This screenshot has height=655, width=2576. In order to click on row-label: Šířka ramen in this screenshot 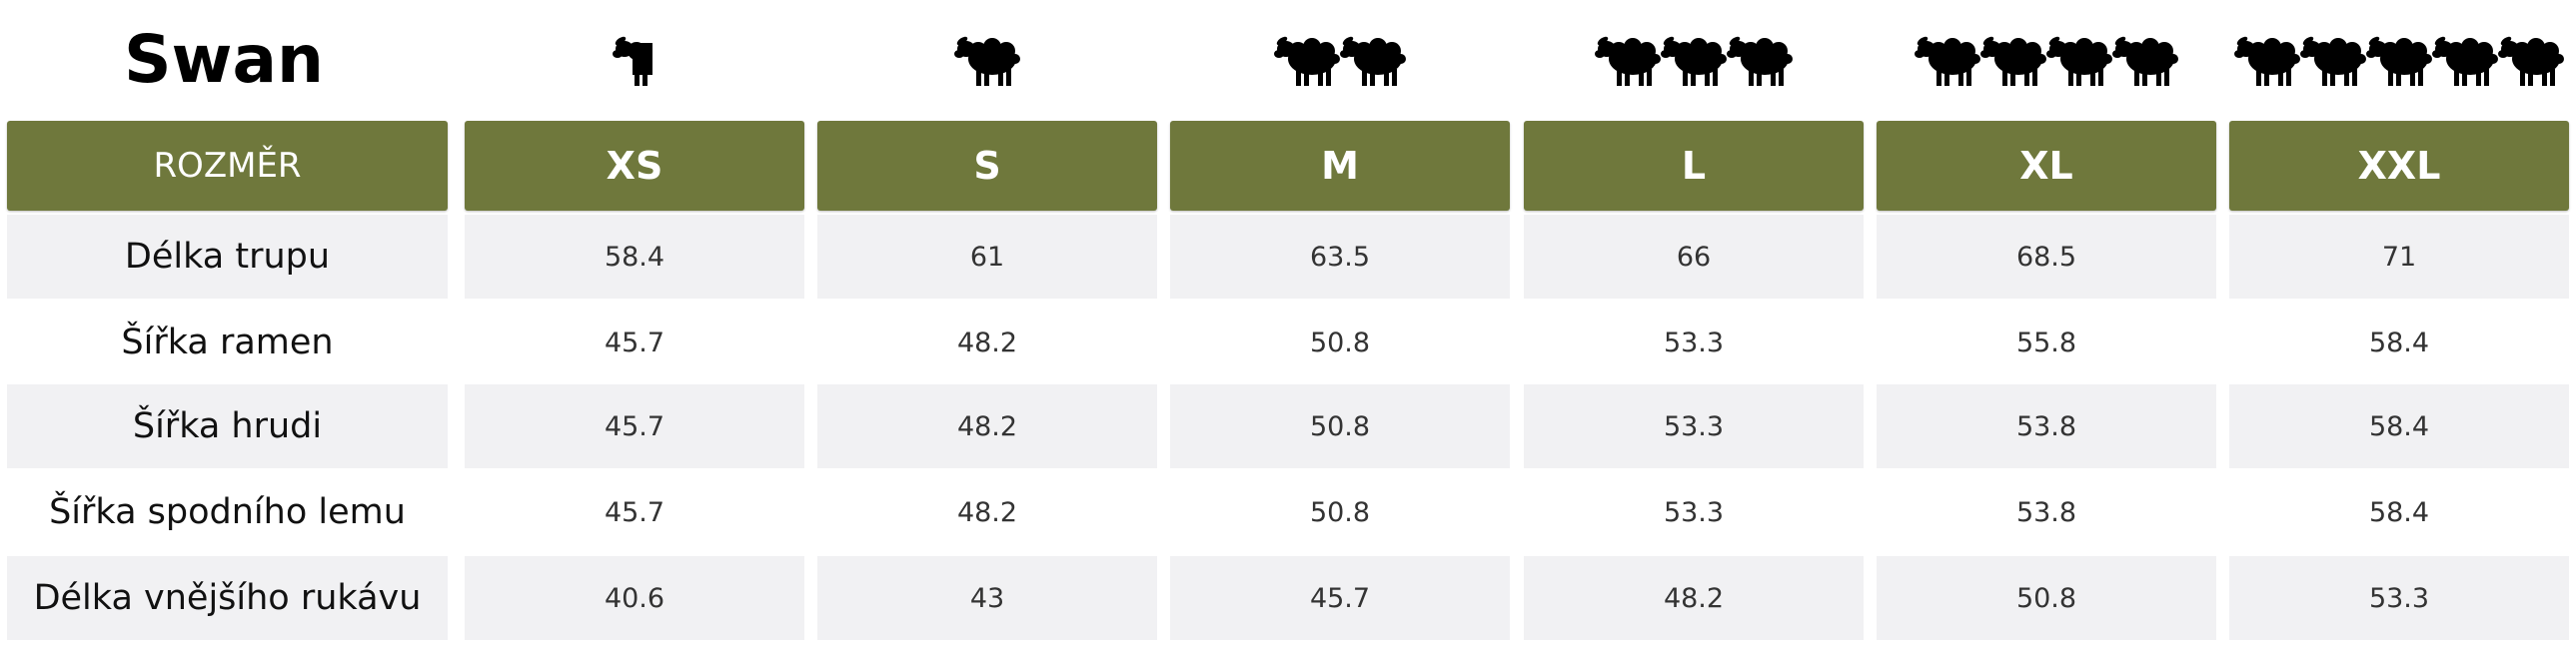, I will do `click(227, 343)`.